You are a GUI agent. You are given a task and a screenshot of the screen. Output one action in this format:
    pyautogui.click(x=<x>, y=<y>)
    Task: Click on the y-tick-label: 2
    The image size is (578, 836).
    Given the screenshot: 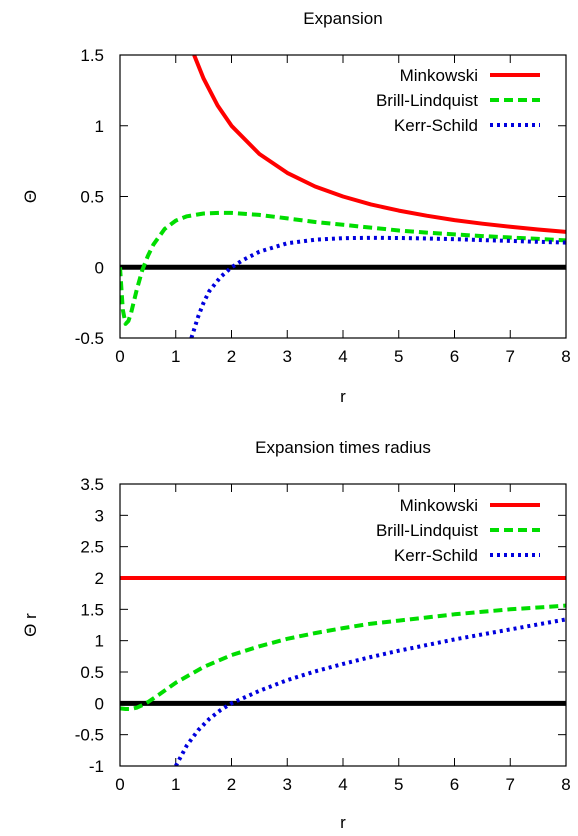 What is the action you would take?
    pyautogui.click(x=99, y=578)
    